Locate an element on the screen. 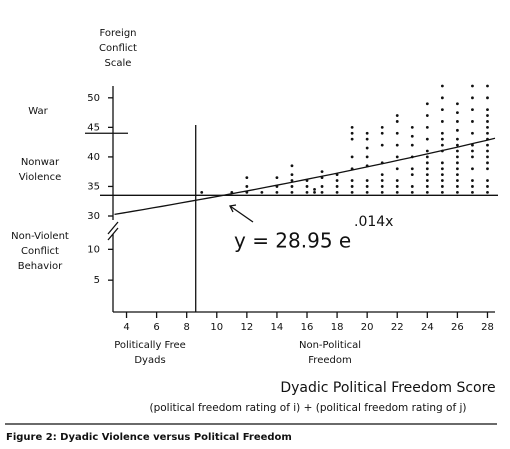 This screenshot has height=449, width=510. x-tick-label: 10 is located at coordinates (216, 327).